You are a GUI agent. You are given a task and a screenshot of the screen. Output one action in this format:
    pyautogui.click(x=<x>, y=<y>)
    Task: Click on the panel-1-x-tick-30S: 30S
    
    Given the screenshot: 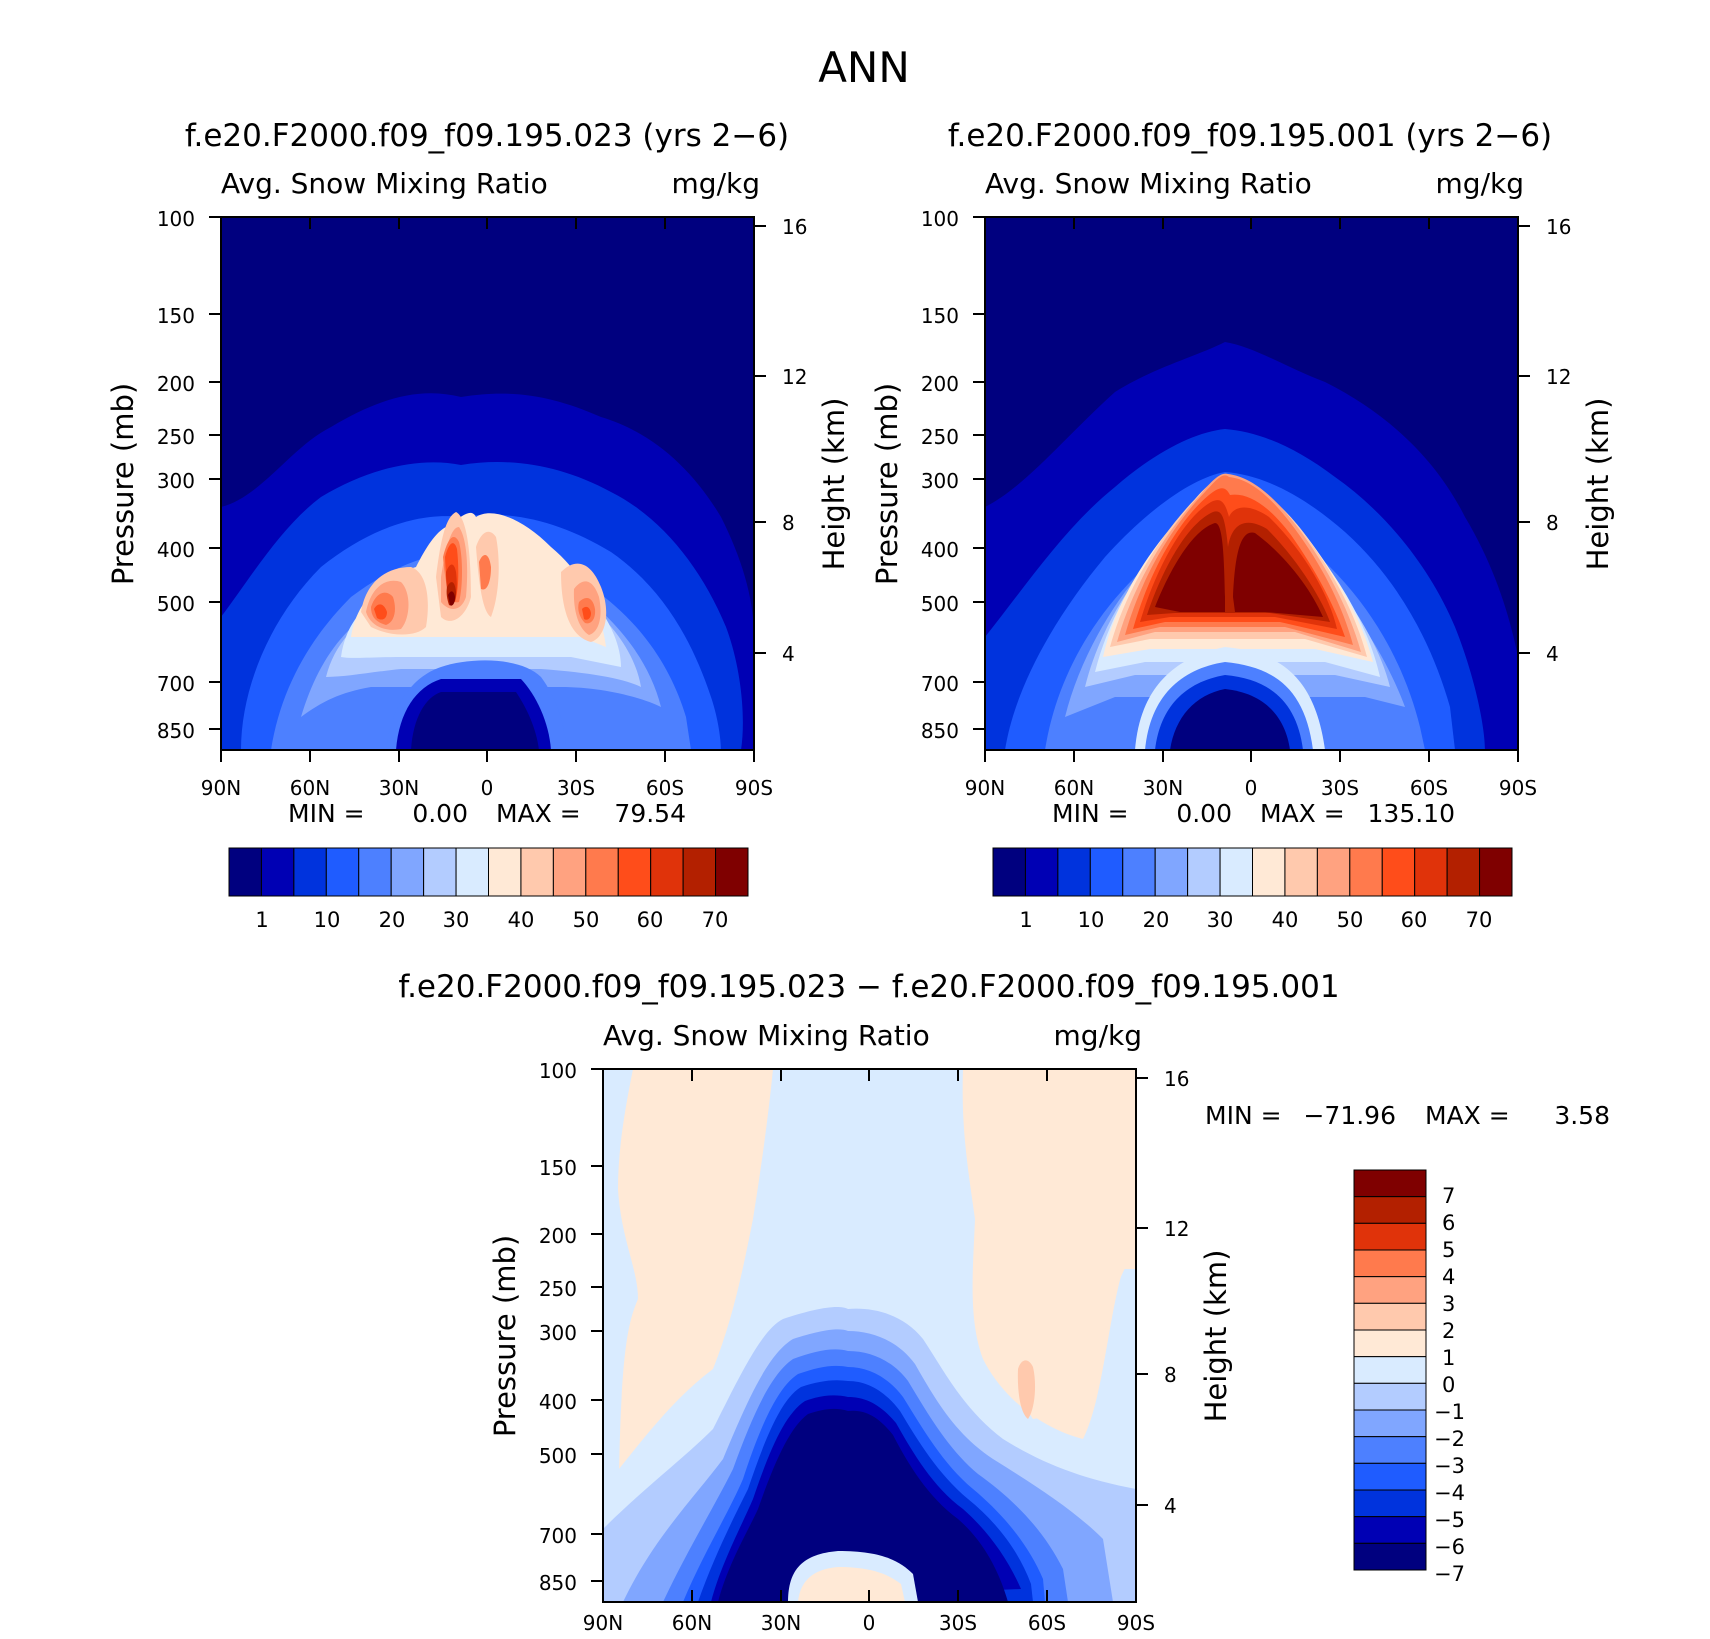 What is the action you would take?
    pyautogui.click(x=576, y=788)
    